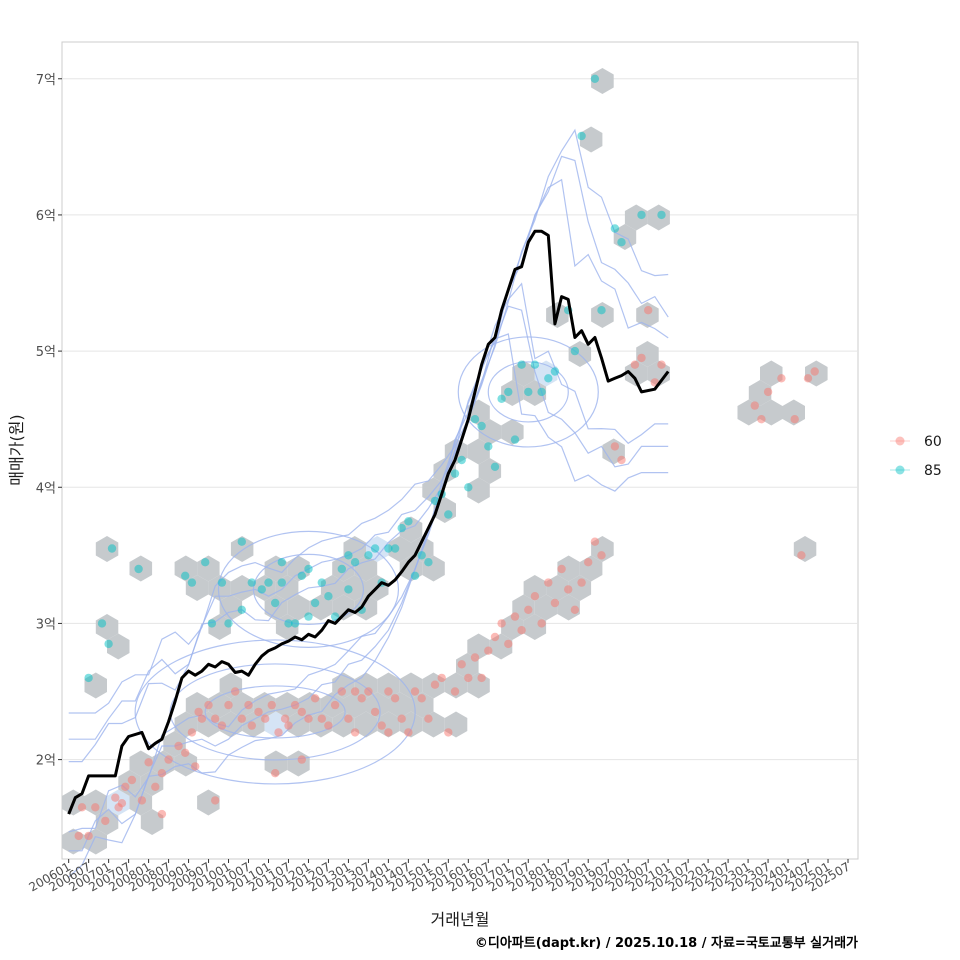  Describe the element at coordinates (46, 216) in the screenshot. I see `y-tick-label-4: 6억` at that location.